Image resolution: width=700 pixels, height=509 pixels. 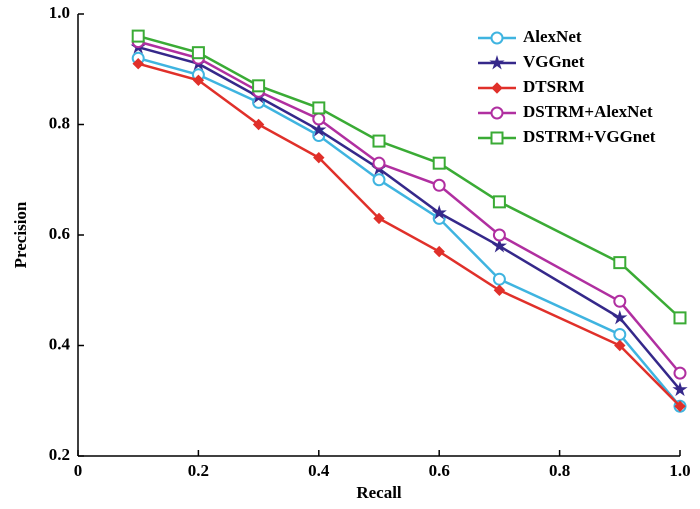 What do you see at coordinates (59, 122) in the screenshot?
I see `y-tick-label: 0.8` at bounding box center [59, 122].